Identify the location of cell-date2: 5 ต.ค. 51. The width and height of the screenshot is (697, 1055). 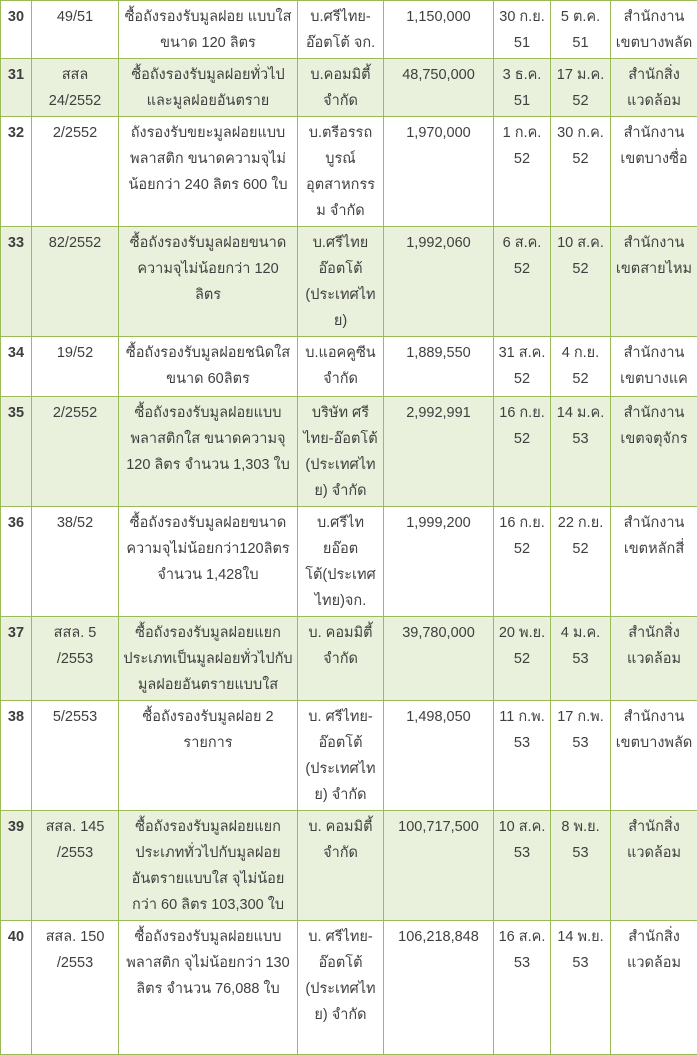
(581, 30).